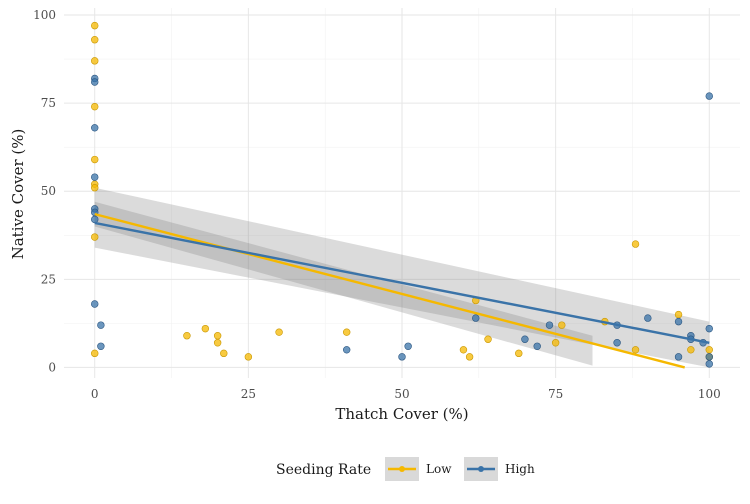  I want to click on x-tick-label: 0, so click(95, 394).